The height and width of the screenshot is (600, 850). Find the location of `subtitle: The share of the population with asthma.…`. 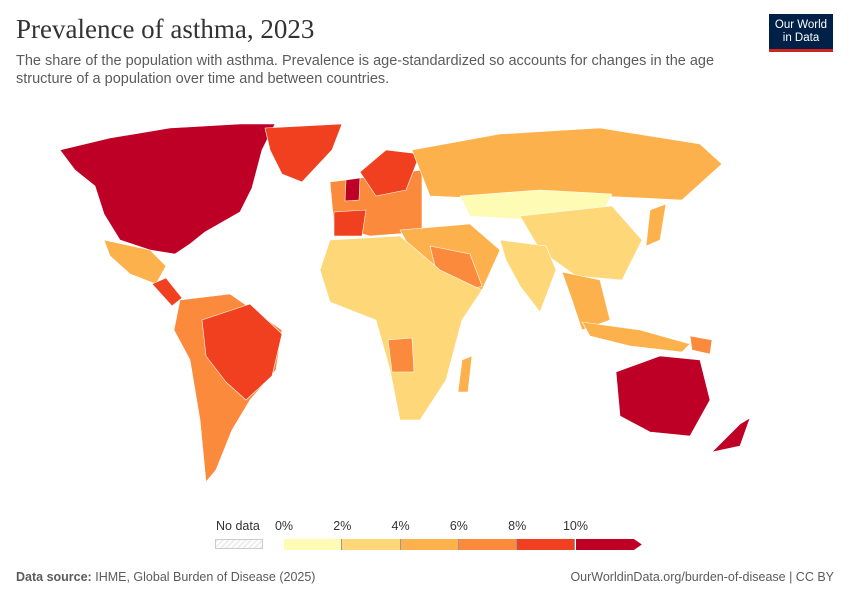

subtitle: The share of the population with asthma.… is located at coordinates (365, 70).